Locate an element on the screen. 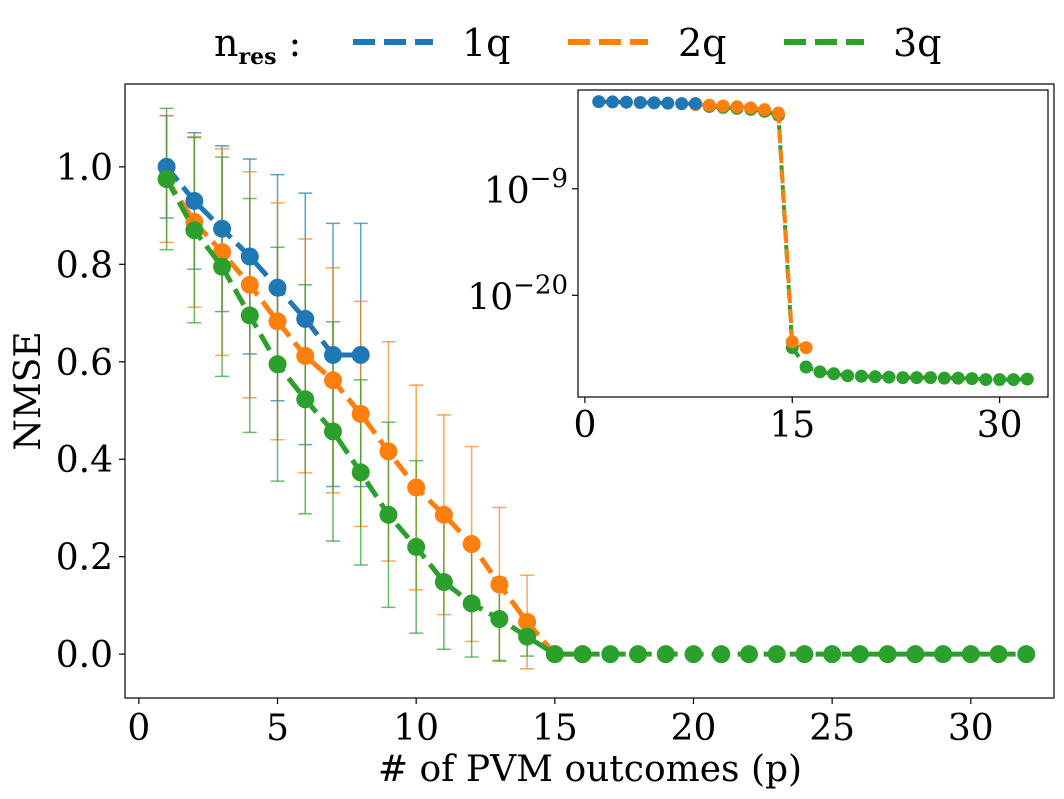 The image size is (1064, 799). inset-x-tick-label: 15 is located at coordinates (792, 425).